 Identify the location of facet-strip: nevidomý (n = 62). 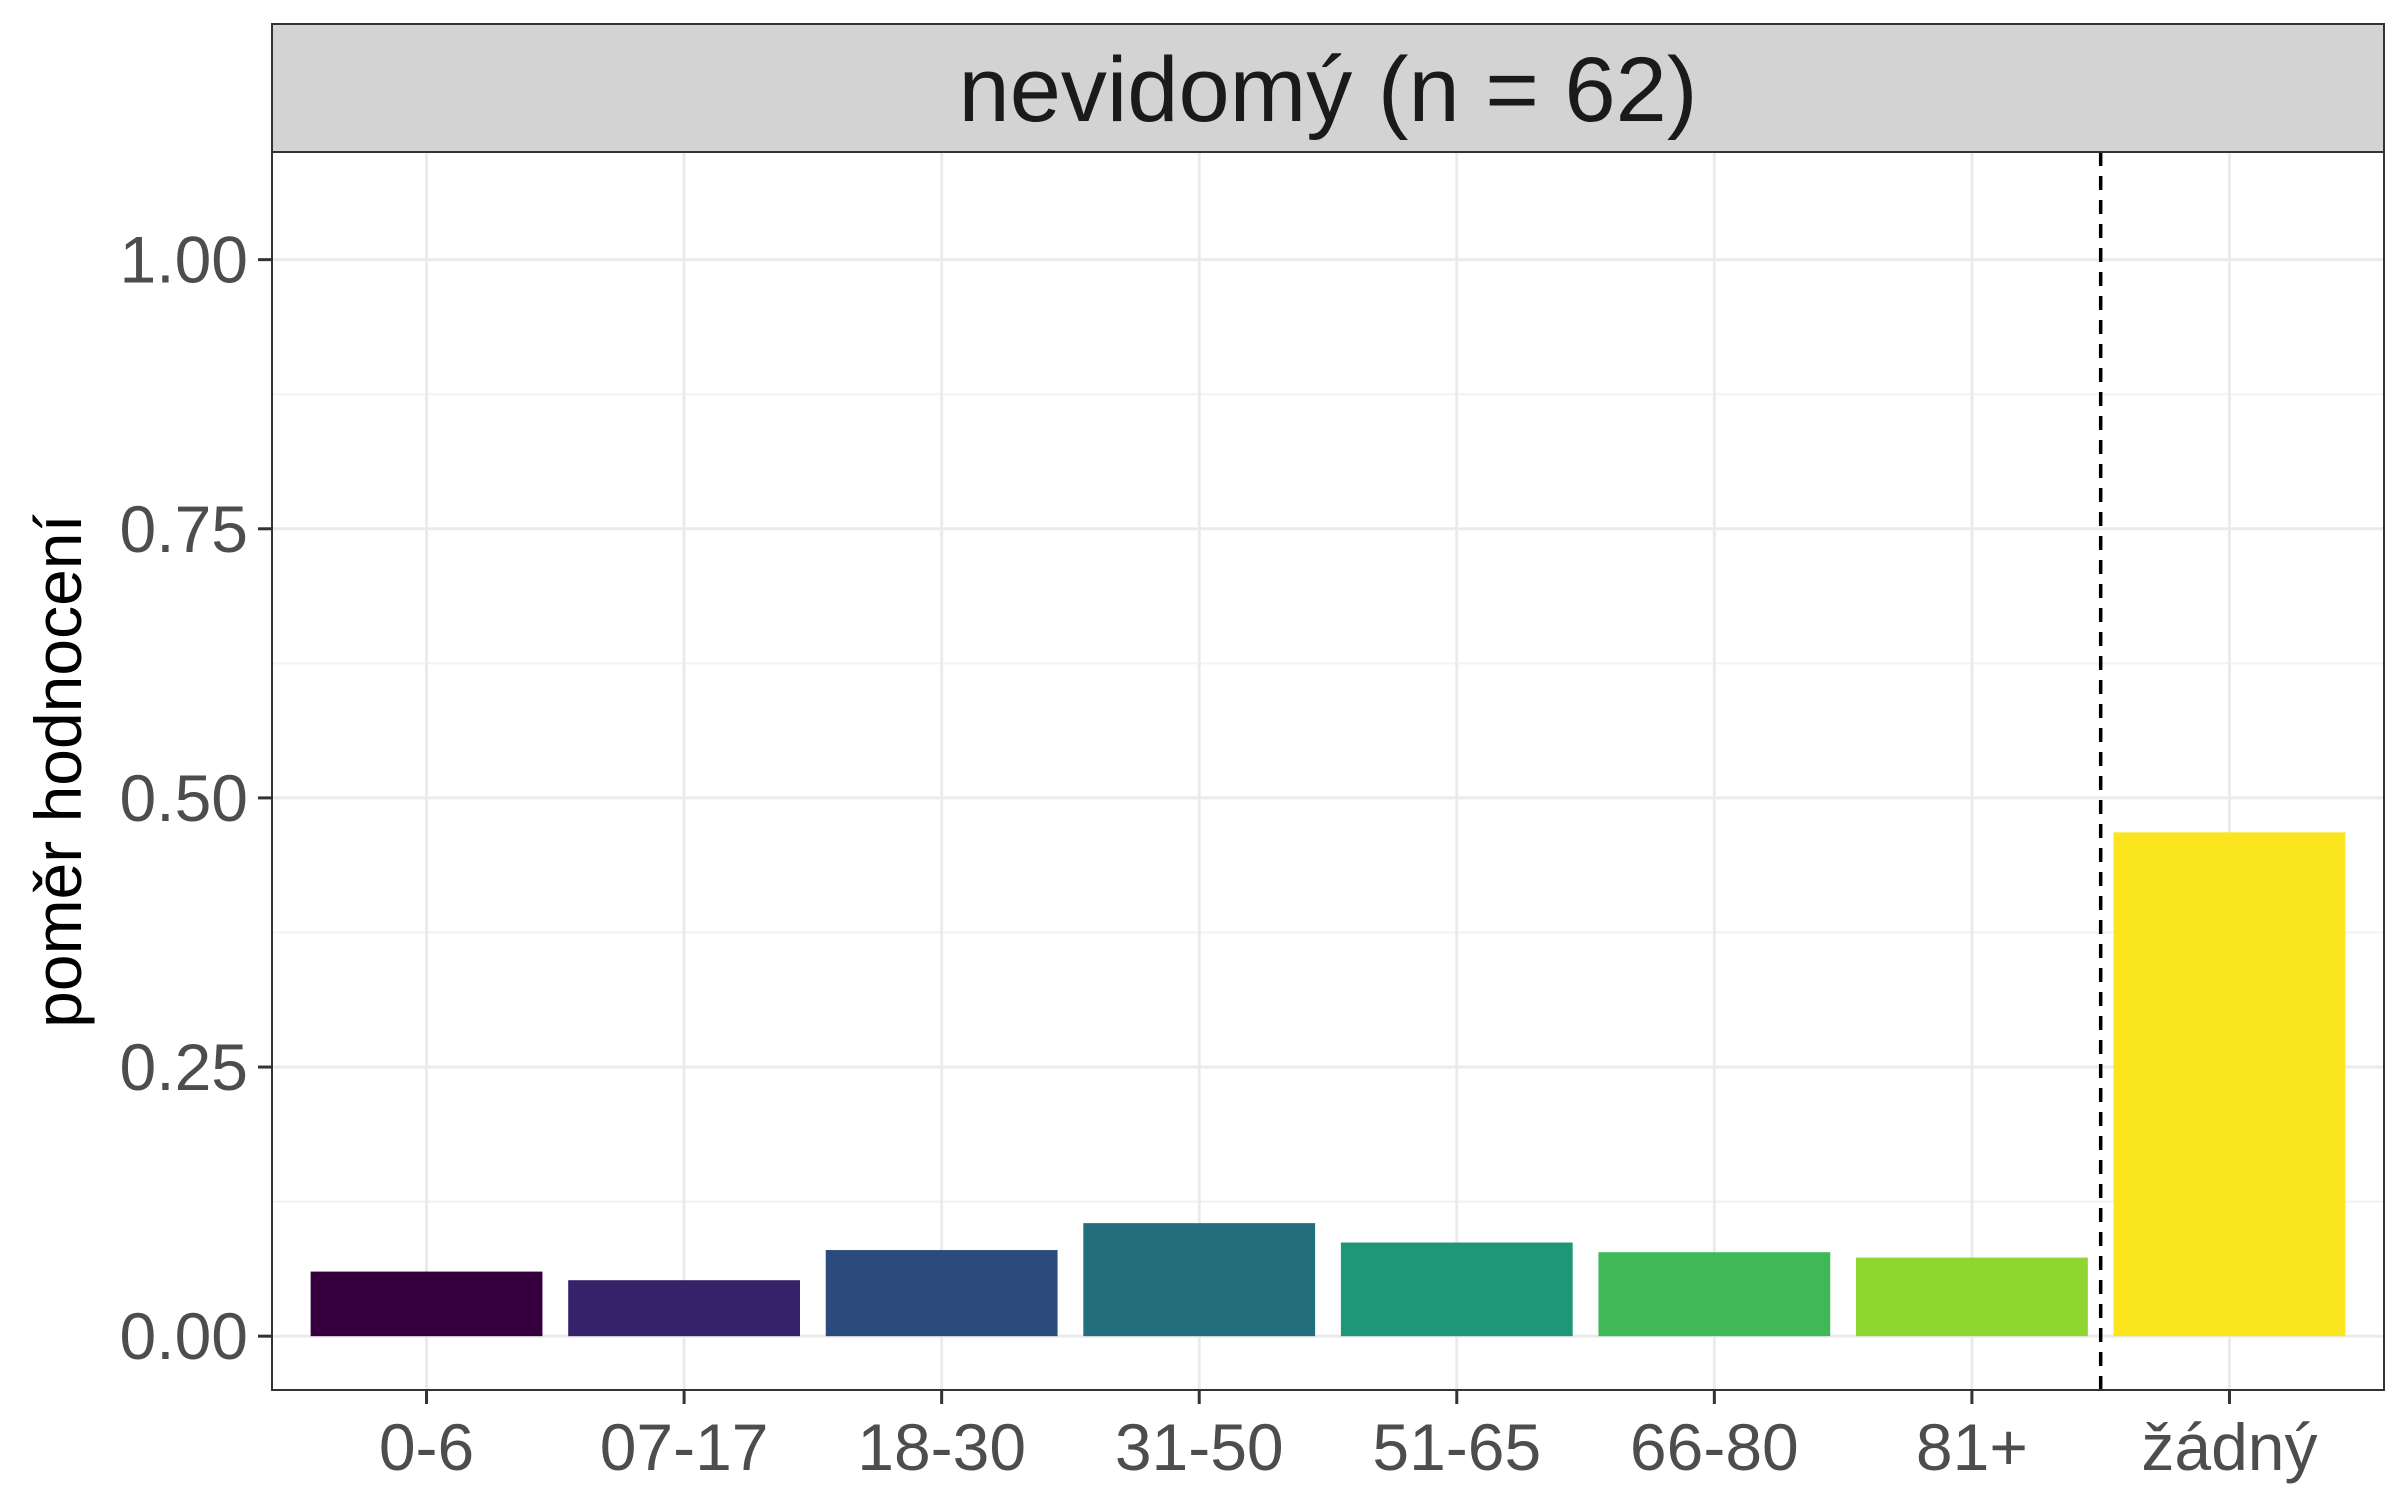
(1328, 88).